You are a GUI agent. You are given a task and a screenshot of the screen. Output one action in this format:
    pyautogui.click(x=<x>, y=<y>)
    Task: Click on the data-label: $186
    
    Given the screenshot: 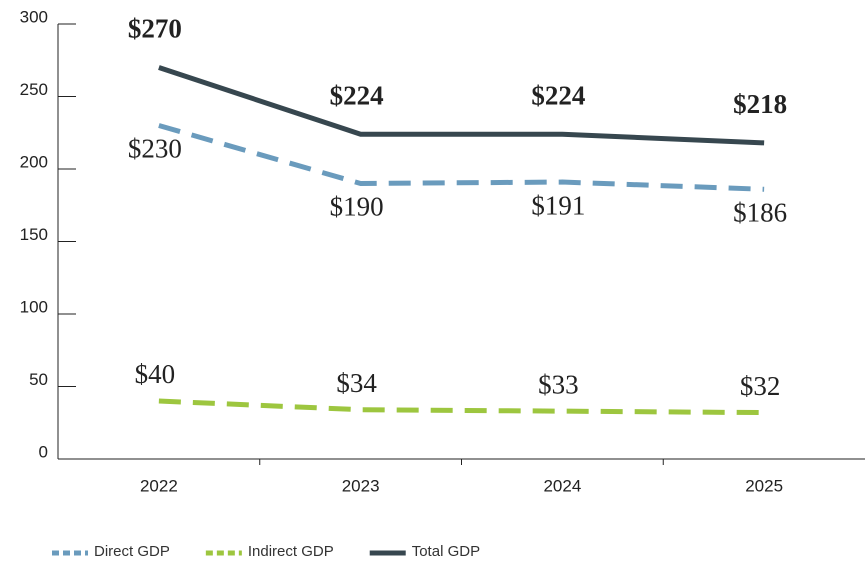 What is the action you would take?
    pyautogui.click(x=760, y=213)
    